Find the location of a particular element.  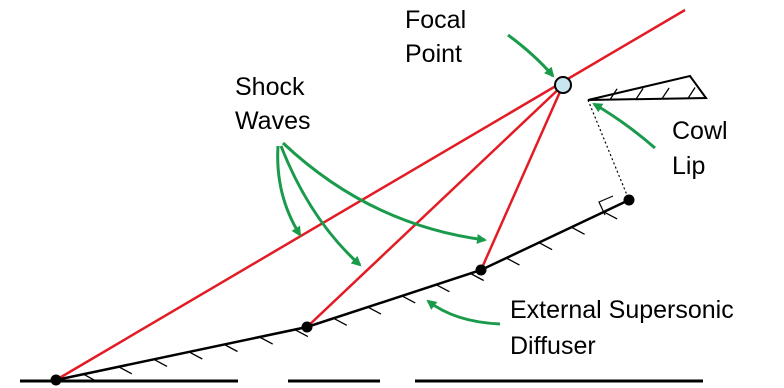

label-shock-waves-line-1: Shock is located at coordinates (270, 87).